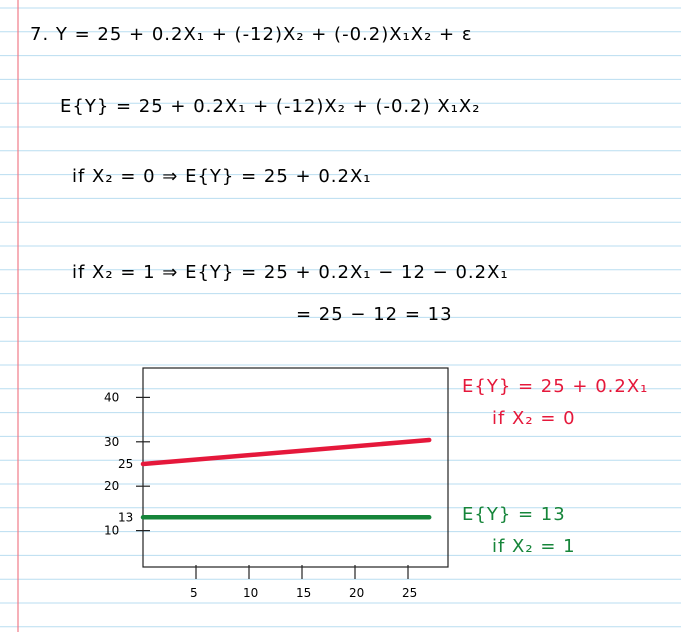 The height and width of the screenshot is (632, 681). What do you see at coordinates (286, 478) in the screenshot?
I see `series-lines` at bounding box center [286, 478].